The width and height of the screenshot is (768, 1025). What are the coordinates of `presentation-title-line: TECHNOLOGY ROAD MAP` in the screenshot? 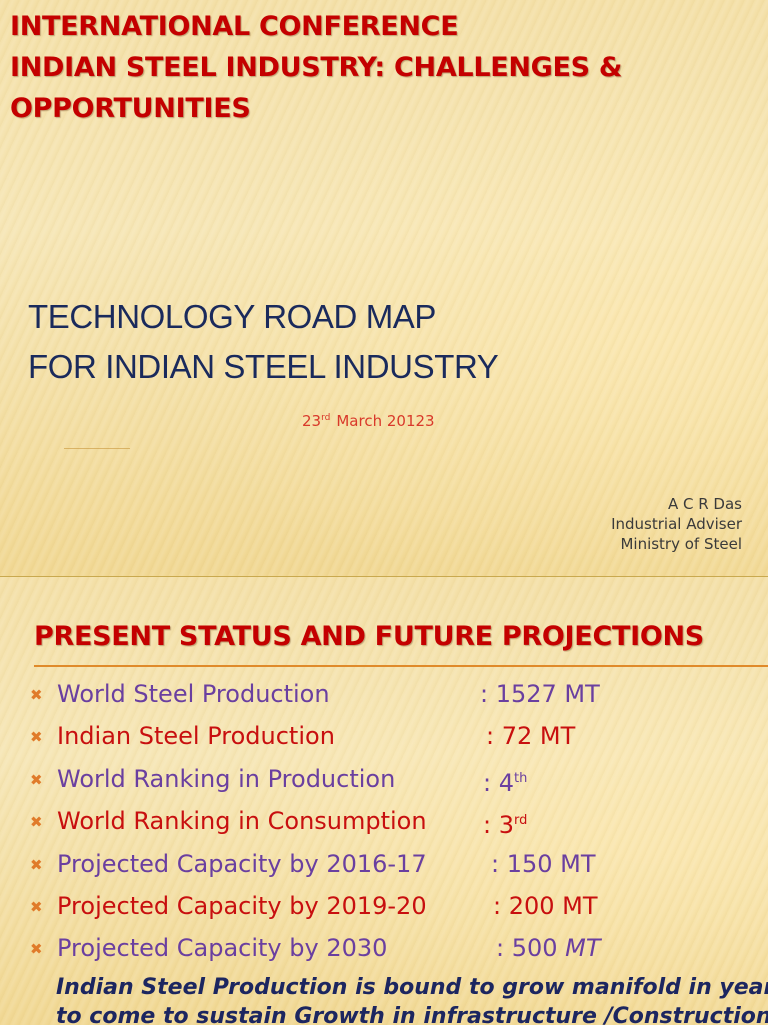 It's located at (232, 316).